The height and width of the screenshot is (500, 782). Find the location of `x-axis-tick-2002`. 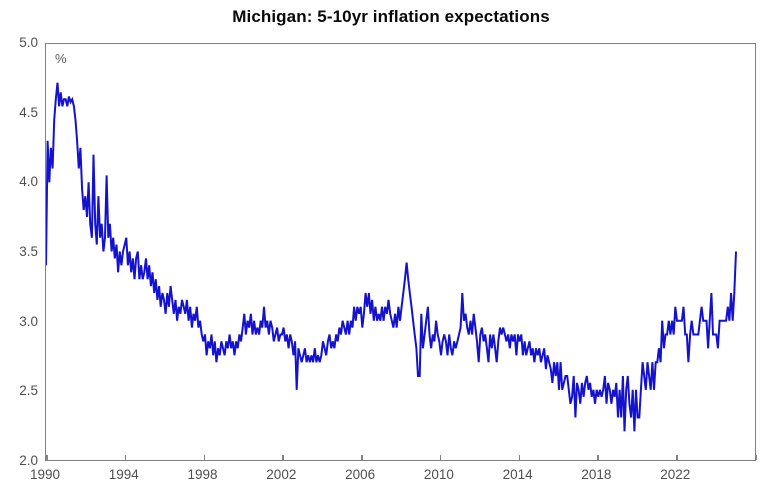

x-axis-tick-2002 is located at coordinates (283, 457).